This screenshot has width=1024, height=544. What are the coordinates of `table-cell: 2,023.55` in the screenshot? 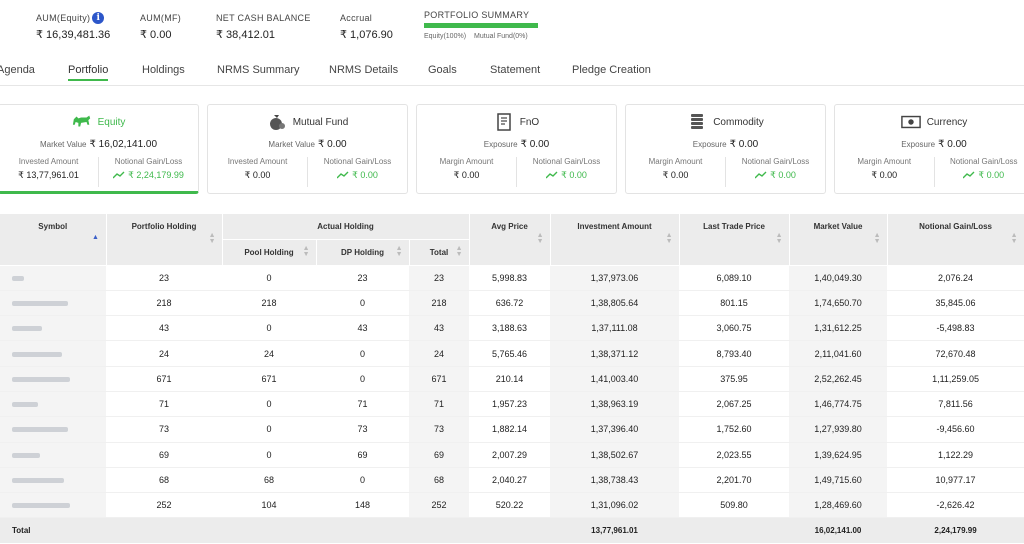 It's located at (734, 455).